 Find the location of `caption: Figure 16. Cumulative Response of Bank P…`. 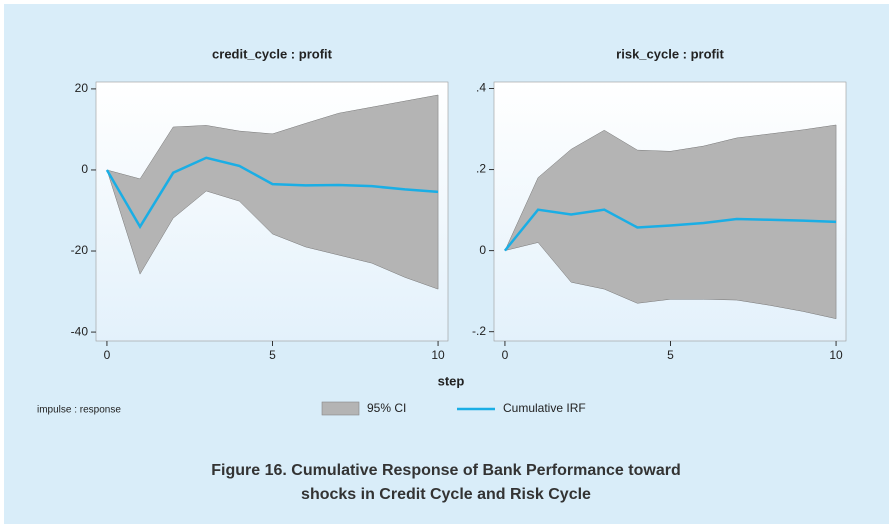

caption: Figure 16. Cumulative Response of Bank P… is located at coordinates (445, 470).